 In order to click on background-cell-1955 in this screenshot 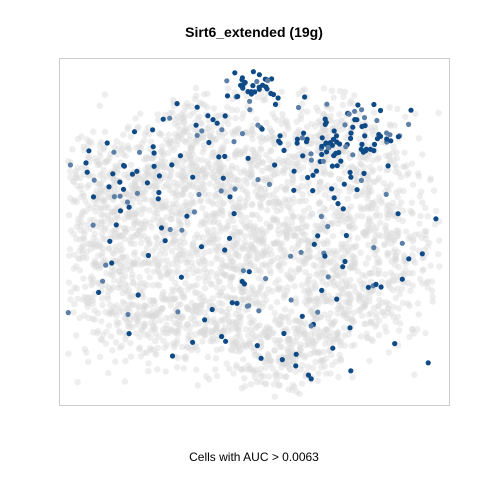, I will do `click(134, 236)`.